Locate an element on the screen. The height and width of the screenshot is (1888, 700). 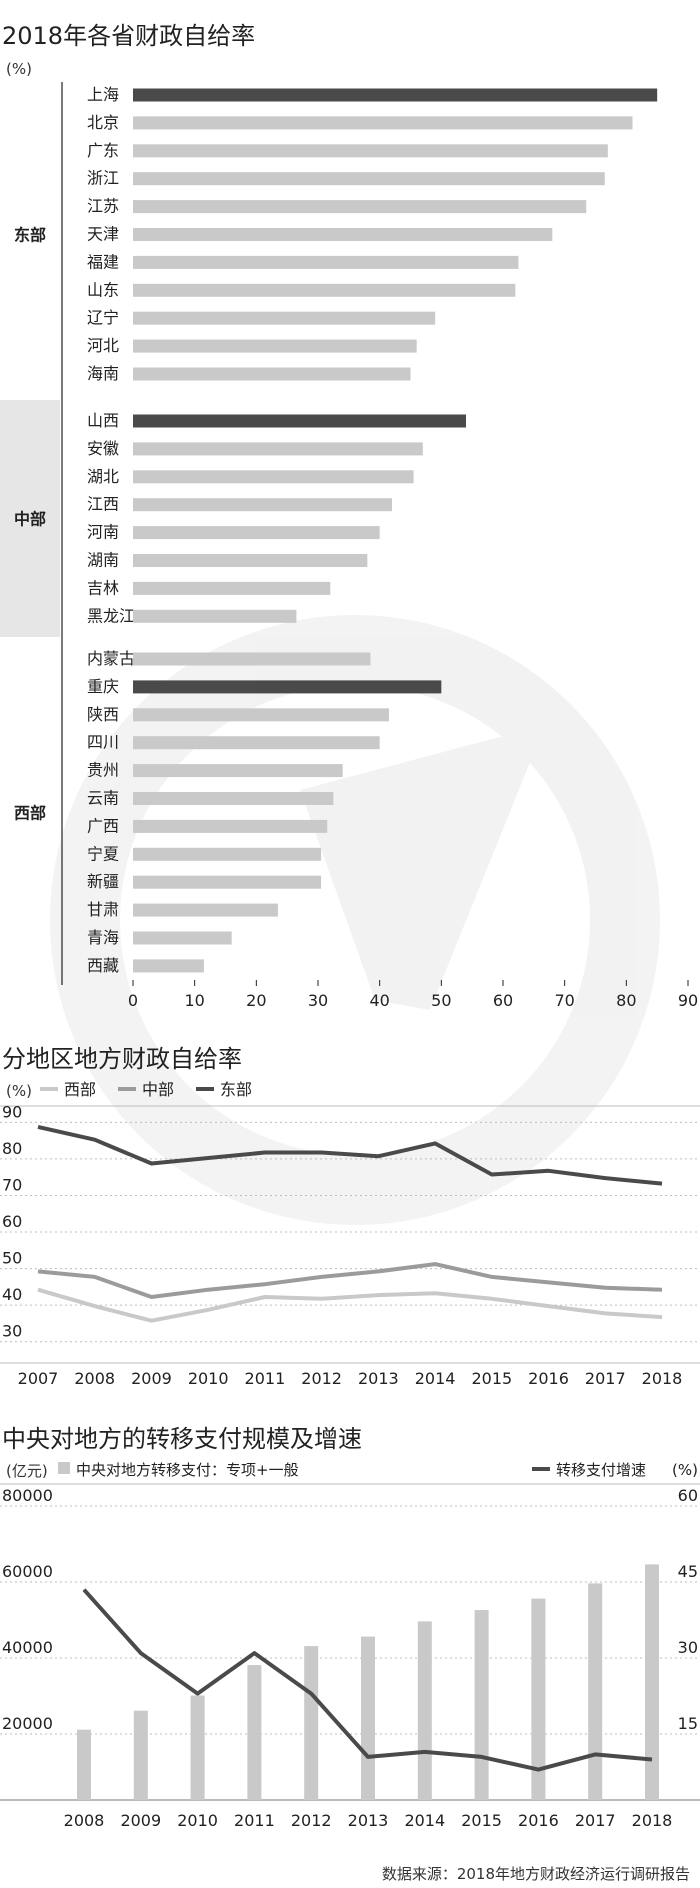
right-tick-label: 30 is located at coordinates (688, 1647).